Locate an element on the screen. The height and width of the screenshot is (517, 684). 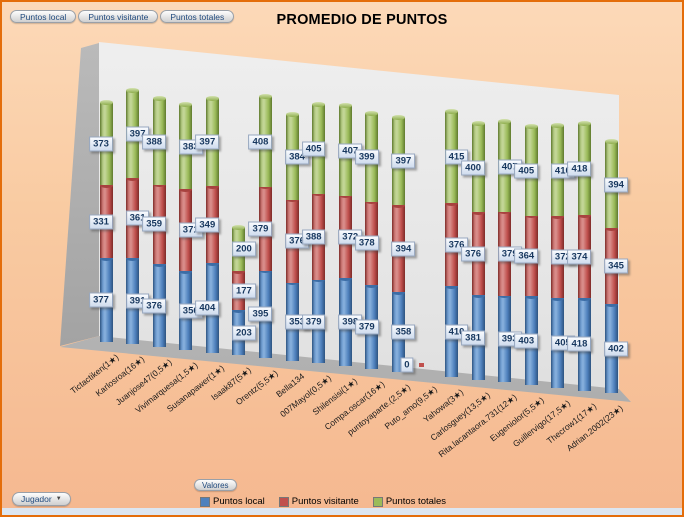
legend-item-puntos-local: Puntos local is located at coordinates (232, 501).